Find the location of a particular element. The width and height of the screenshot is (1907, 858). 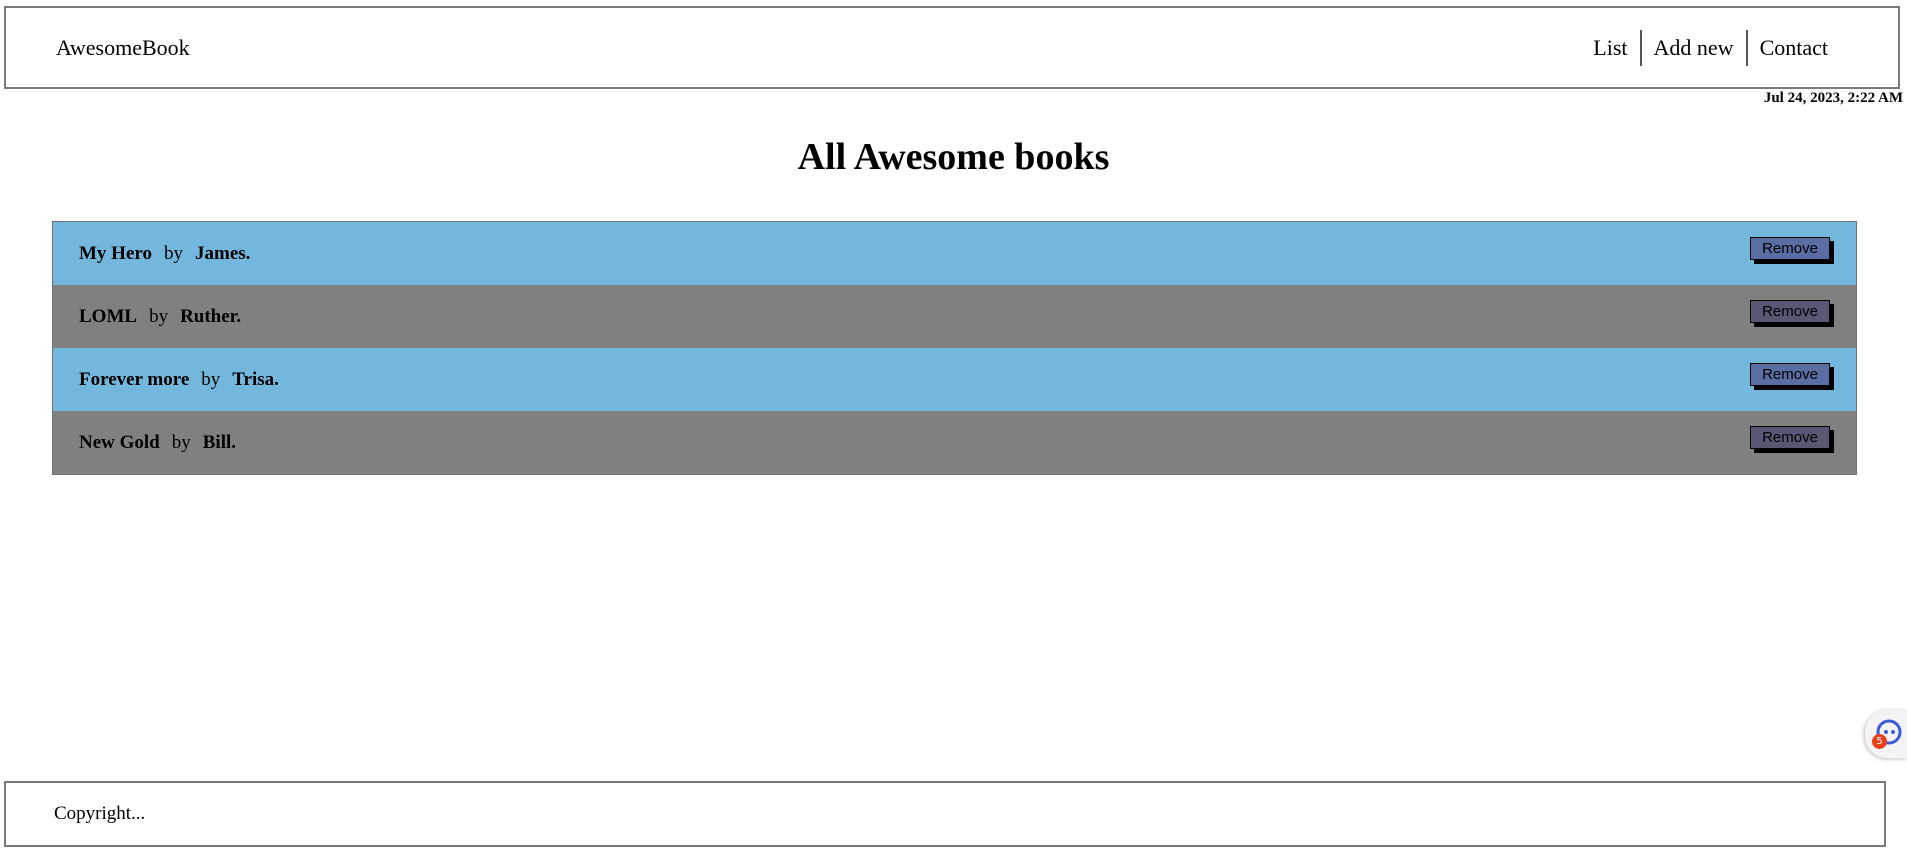

book-row: Forever more by Trisa. Remove is located at coordinates (954, 379).